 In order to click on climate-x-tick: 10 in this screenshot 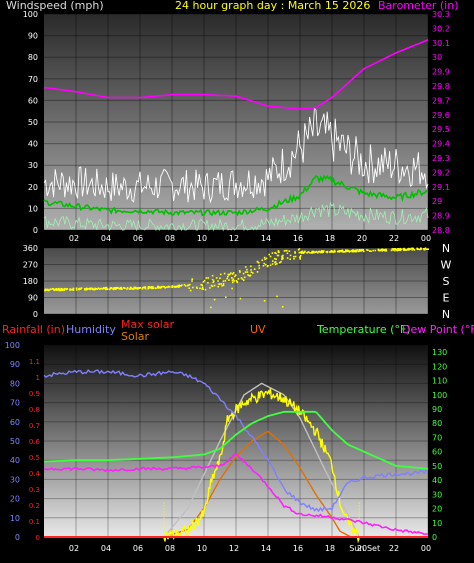, I will do `click(202, 548)`.